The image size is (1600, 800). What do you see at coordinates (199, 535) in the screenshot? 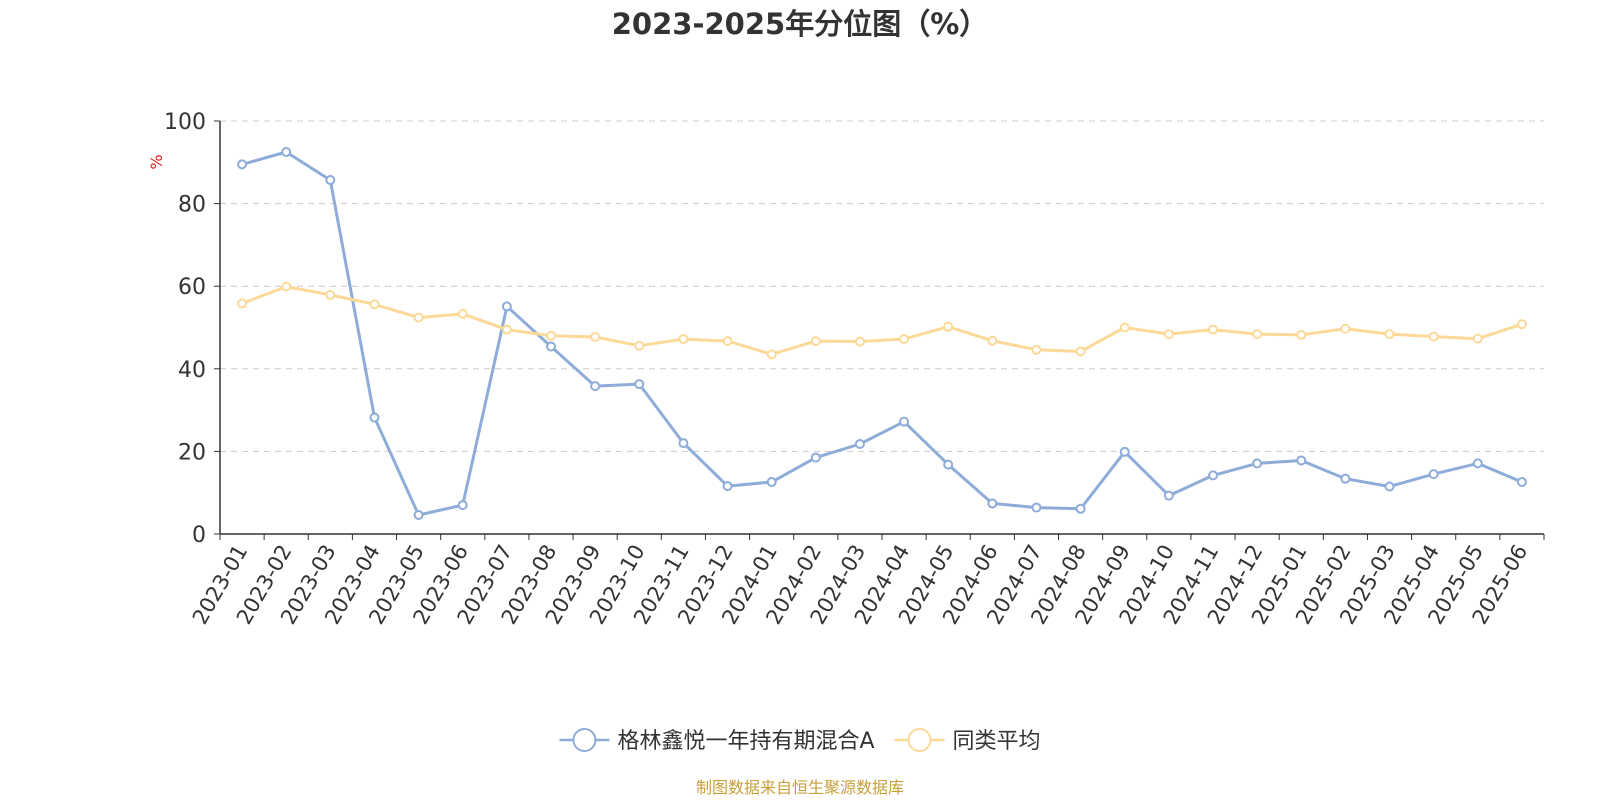
I see `y-tick-label: 0` at bounding box center [199, 535].